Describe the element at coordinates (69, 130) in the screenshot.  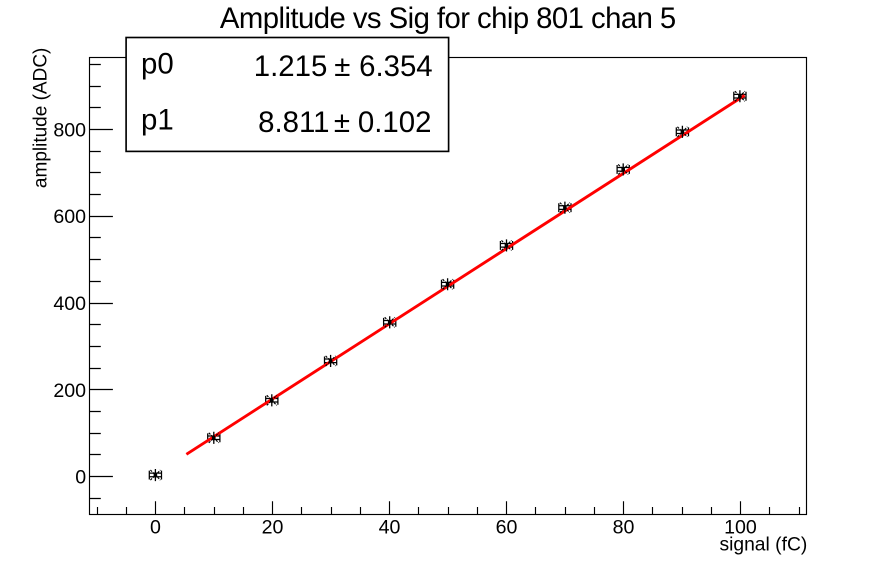
I see `svg-text: 800` at that location.